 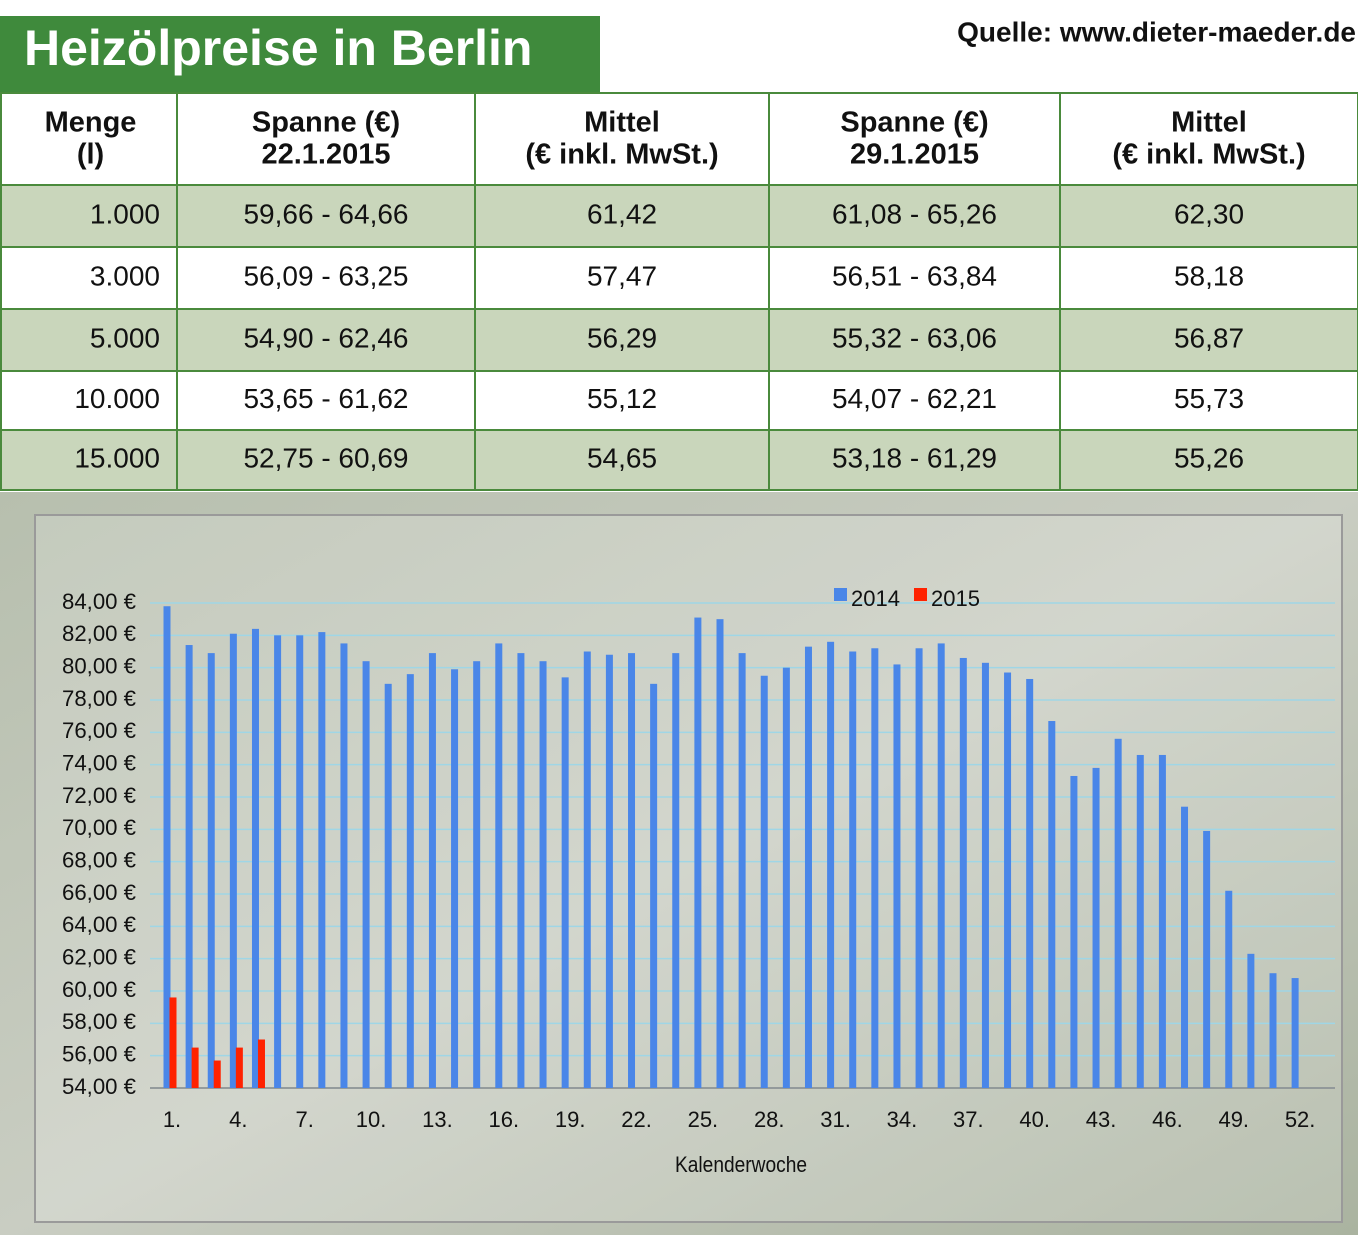 I want to click on x-tick-label: 49., so click(x=1233, y=1119).